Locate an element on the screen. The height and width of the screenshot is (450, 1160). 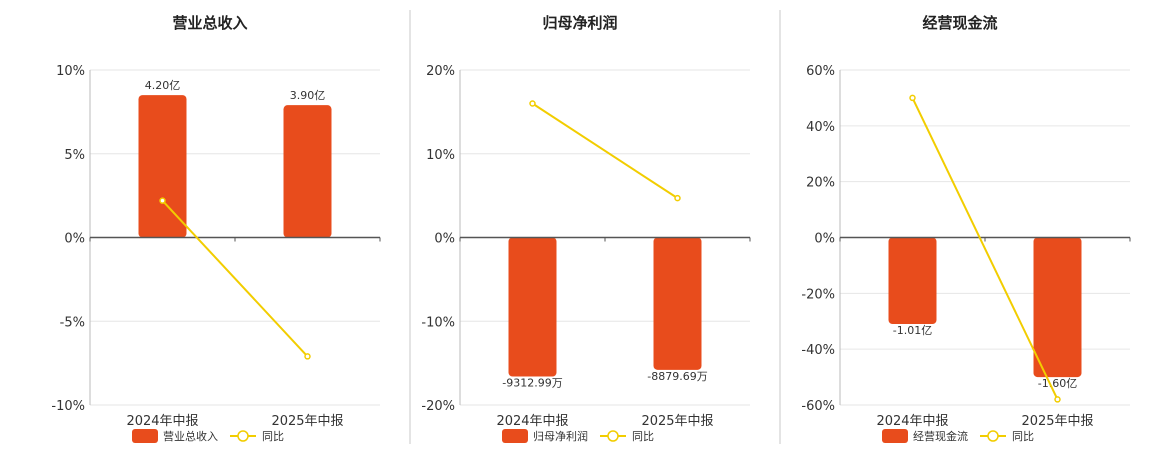
y-tick-label: 5% is located at coordinates (74, 155).